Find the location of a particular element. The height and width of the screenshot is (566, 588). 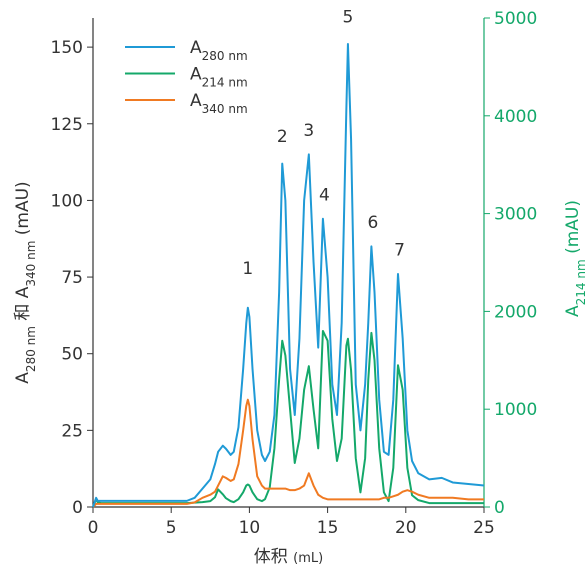

y2-tick-label: 4000 is located at coordinates (515, 117).